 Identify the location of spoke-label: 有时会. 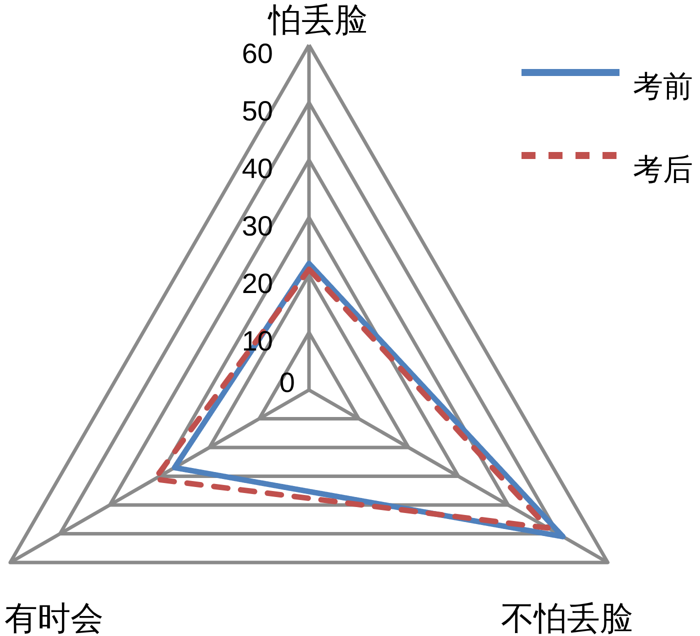
(54, 619).